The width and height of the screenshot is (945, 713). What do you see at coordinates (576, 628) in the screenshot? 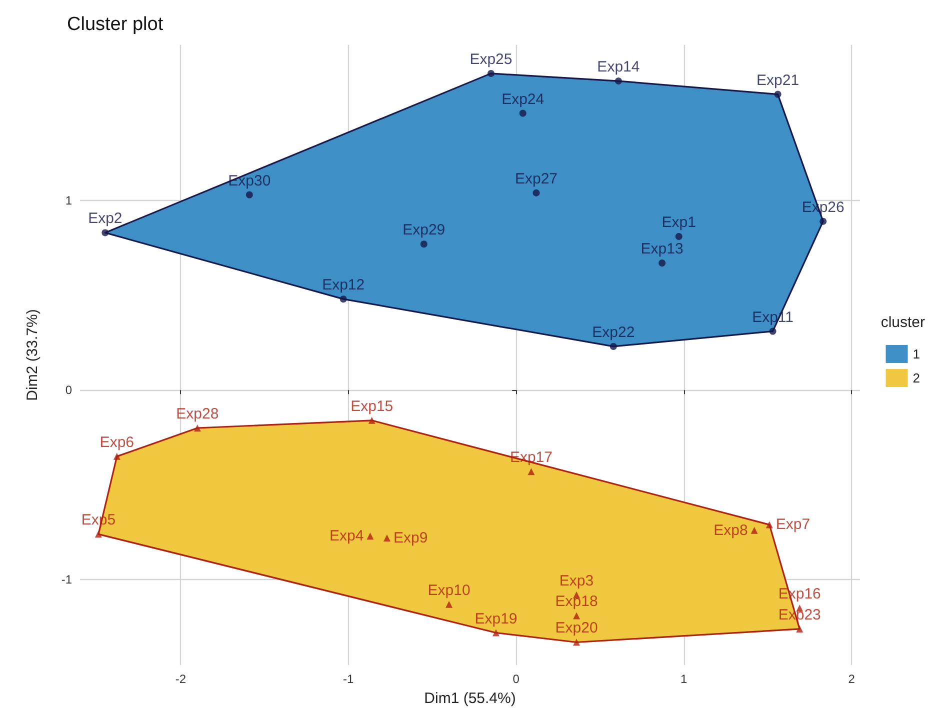
I see `data-label: Exp20` at bounding box center [576, 628].